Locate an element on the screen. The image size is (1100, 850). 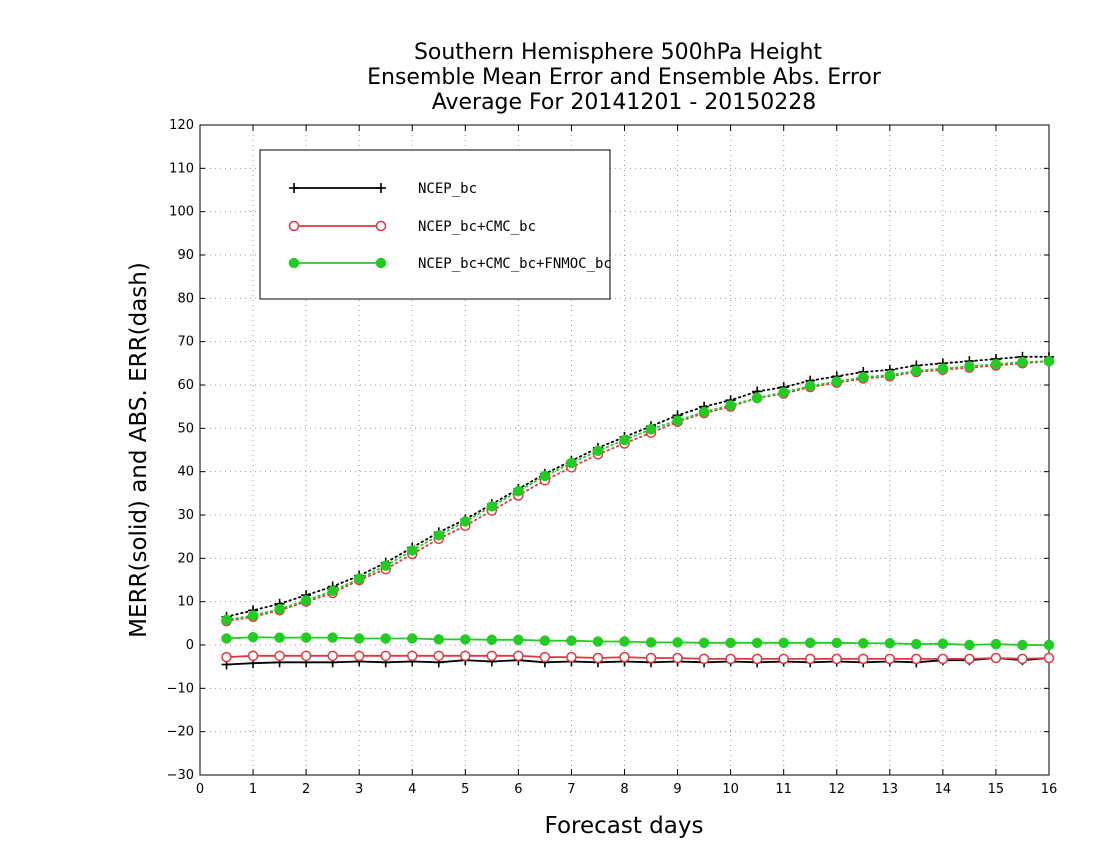
legend-box is located at coordinates (435, 224).